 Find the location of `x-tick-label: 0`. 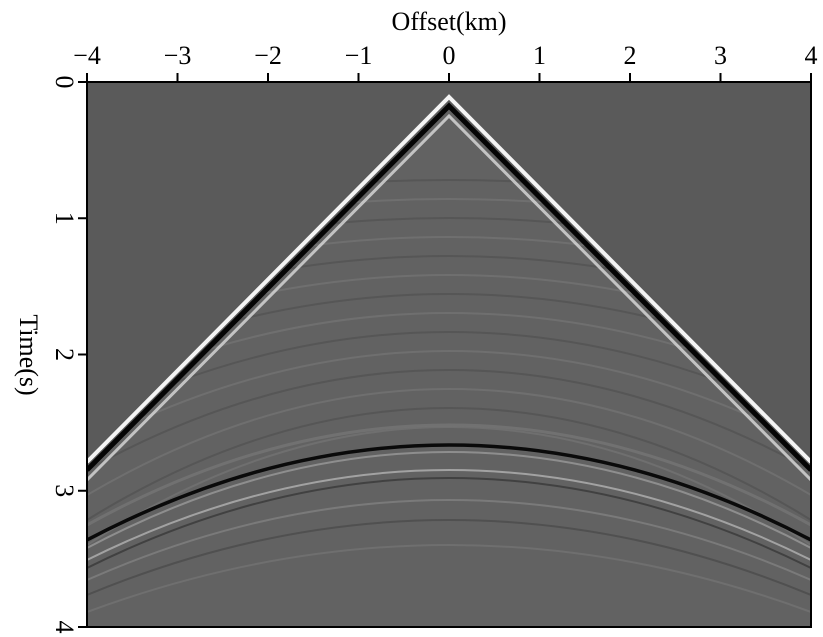

x-tick-label: 0 is located at coordinates (449, 55).